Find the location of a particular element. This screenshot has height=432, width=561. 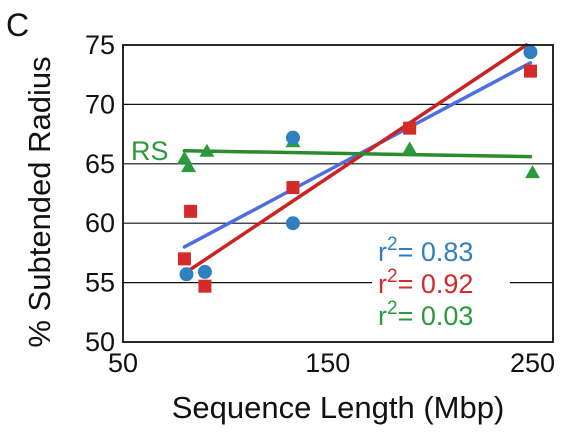

x-tick-labels: 50 150 250 is located at coordinates (331, 363).